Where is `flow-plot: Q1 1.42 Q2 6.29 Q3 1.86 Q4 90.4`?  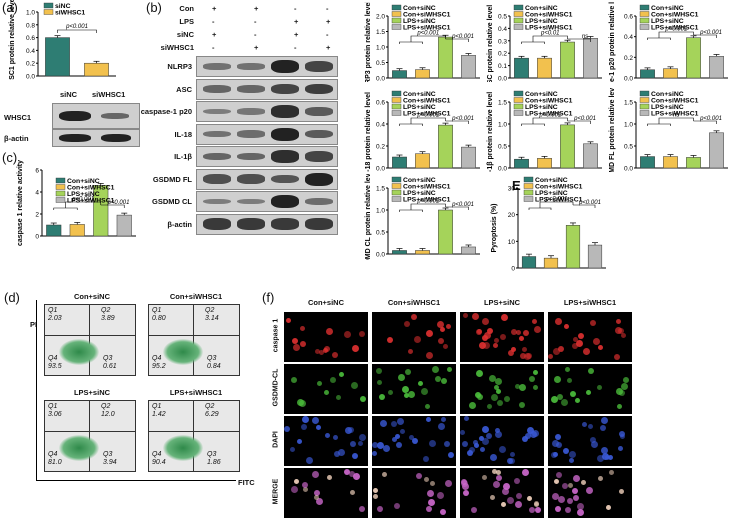 flow-plot: Q1 1.42 Q2 6.29 Q3 1.86 Q4 90.4 is located at coordinates (194, 436).